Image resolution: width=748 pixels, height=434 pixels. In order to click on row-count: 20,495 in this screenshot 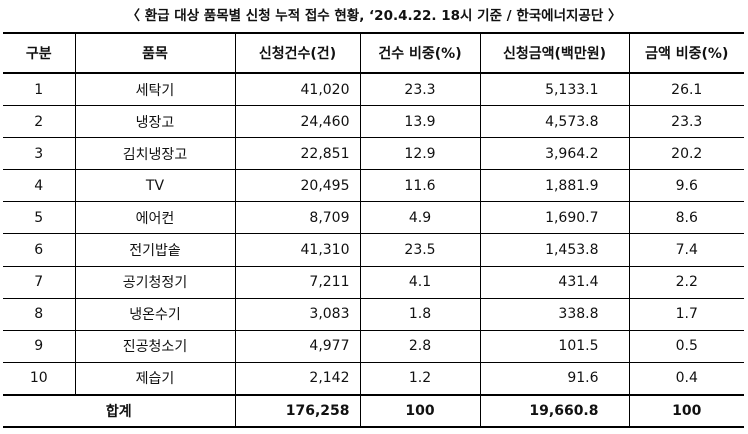, I will do `click(297, 185)`.